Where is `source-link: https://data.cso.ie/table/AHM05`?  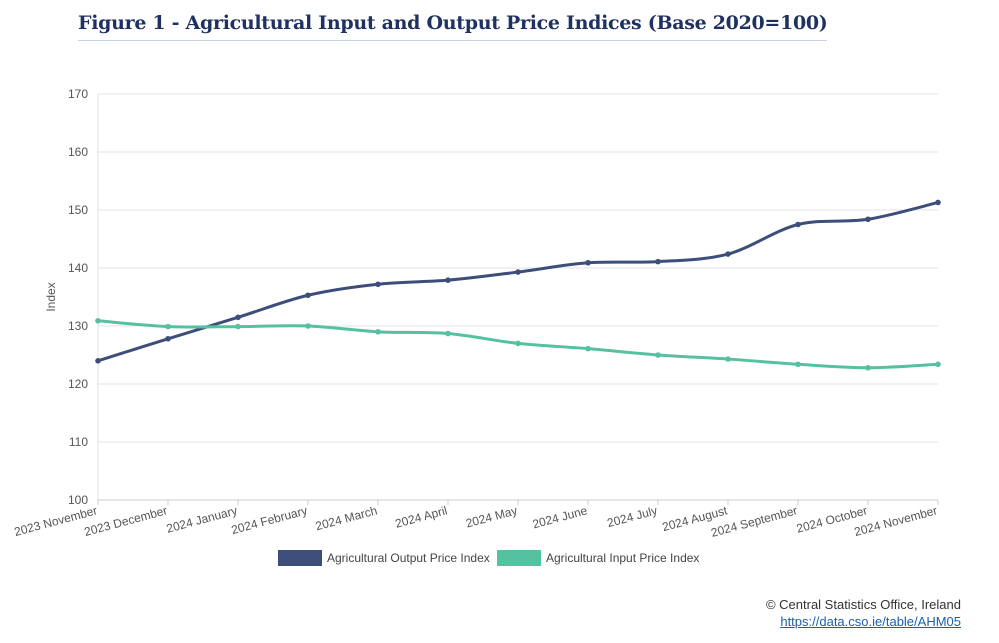 source-link: https://data.cso.ie/table/AHM05 is located at coordinates (870, 621).